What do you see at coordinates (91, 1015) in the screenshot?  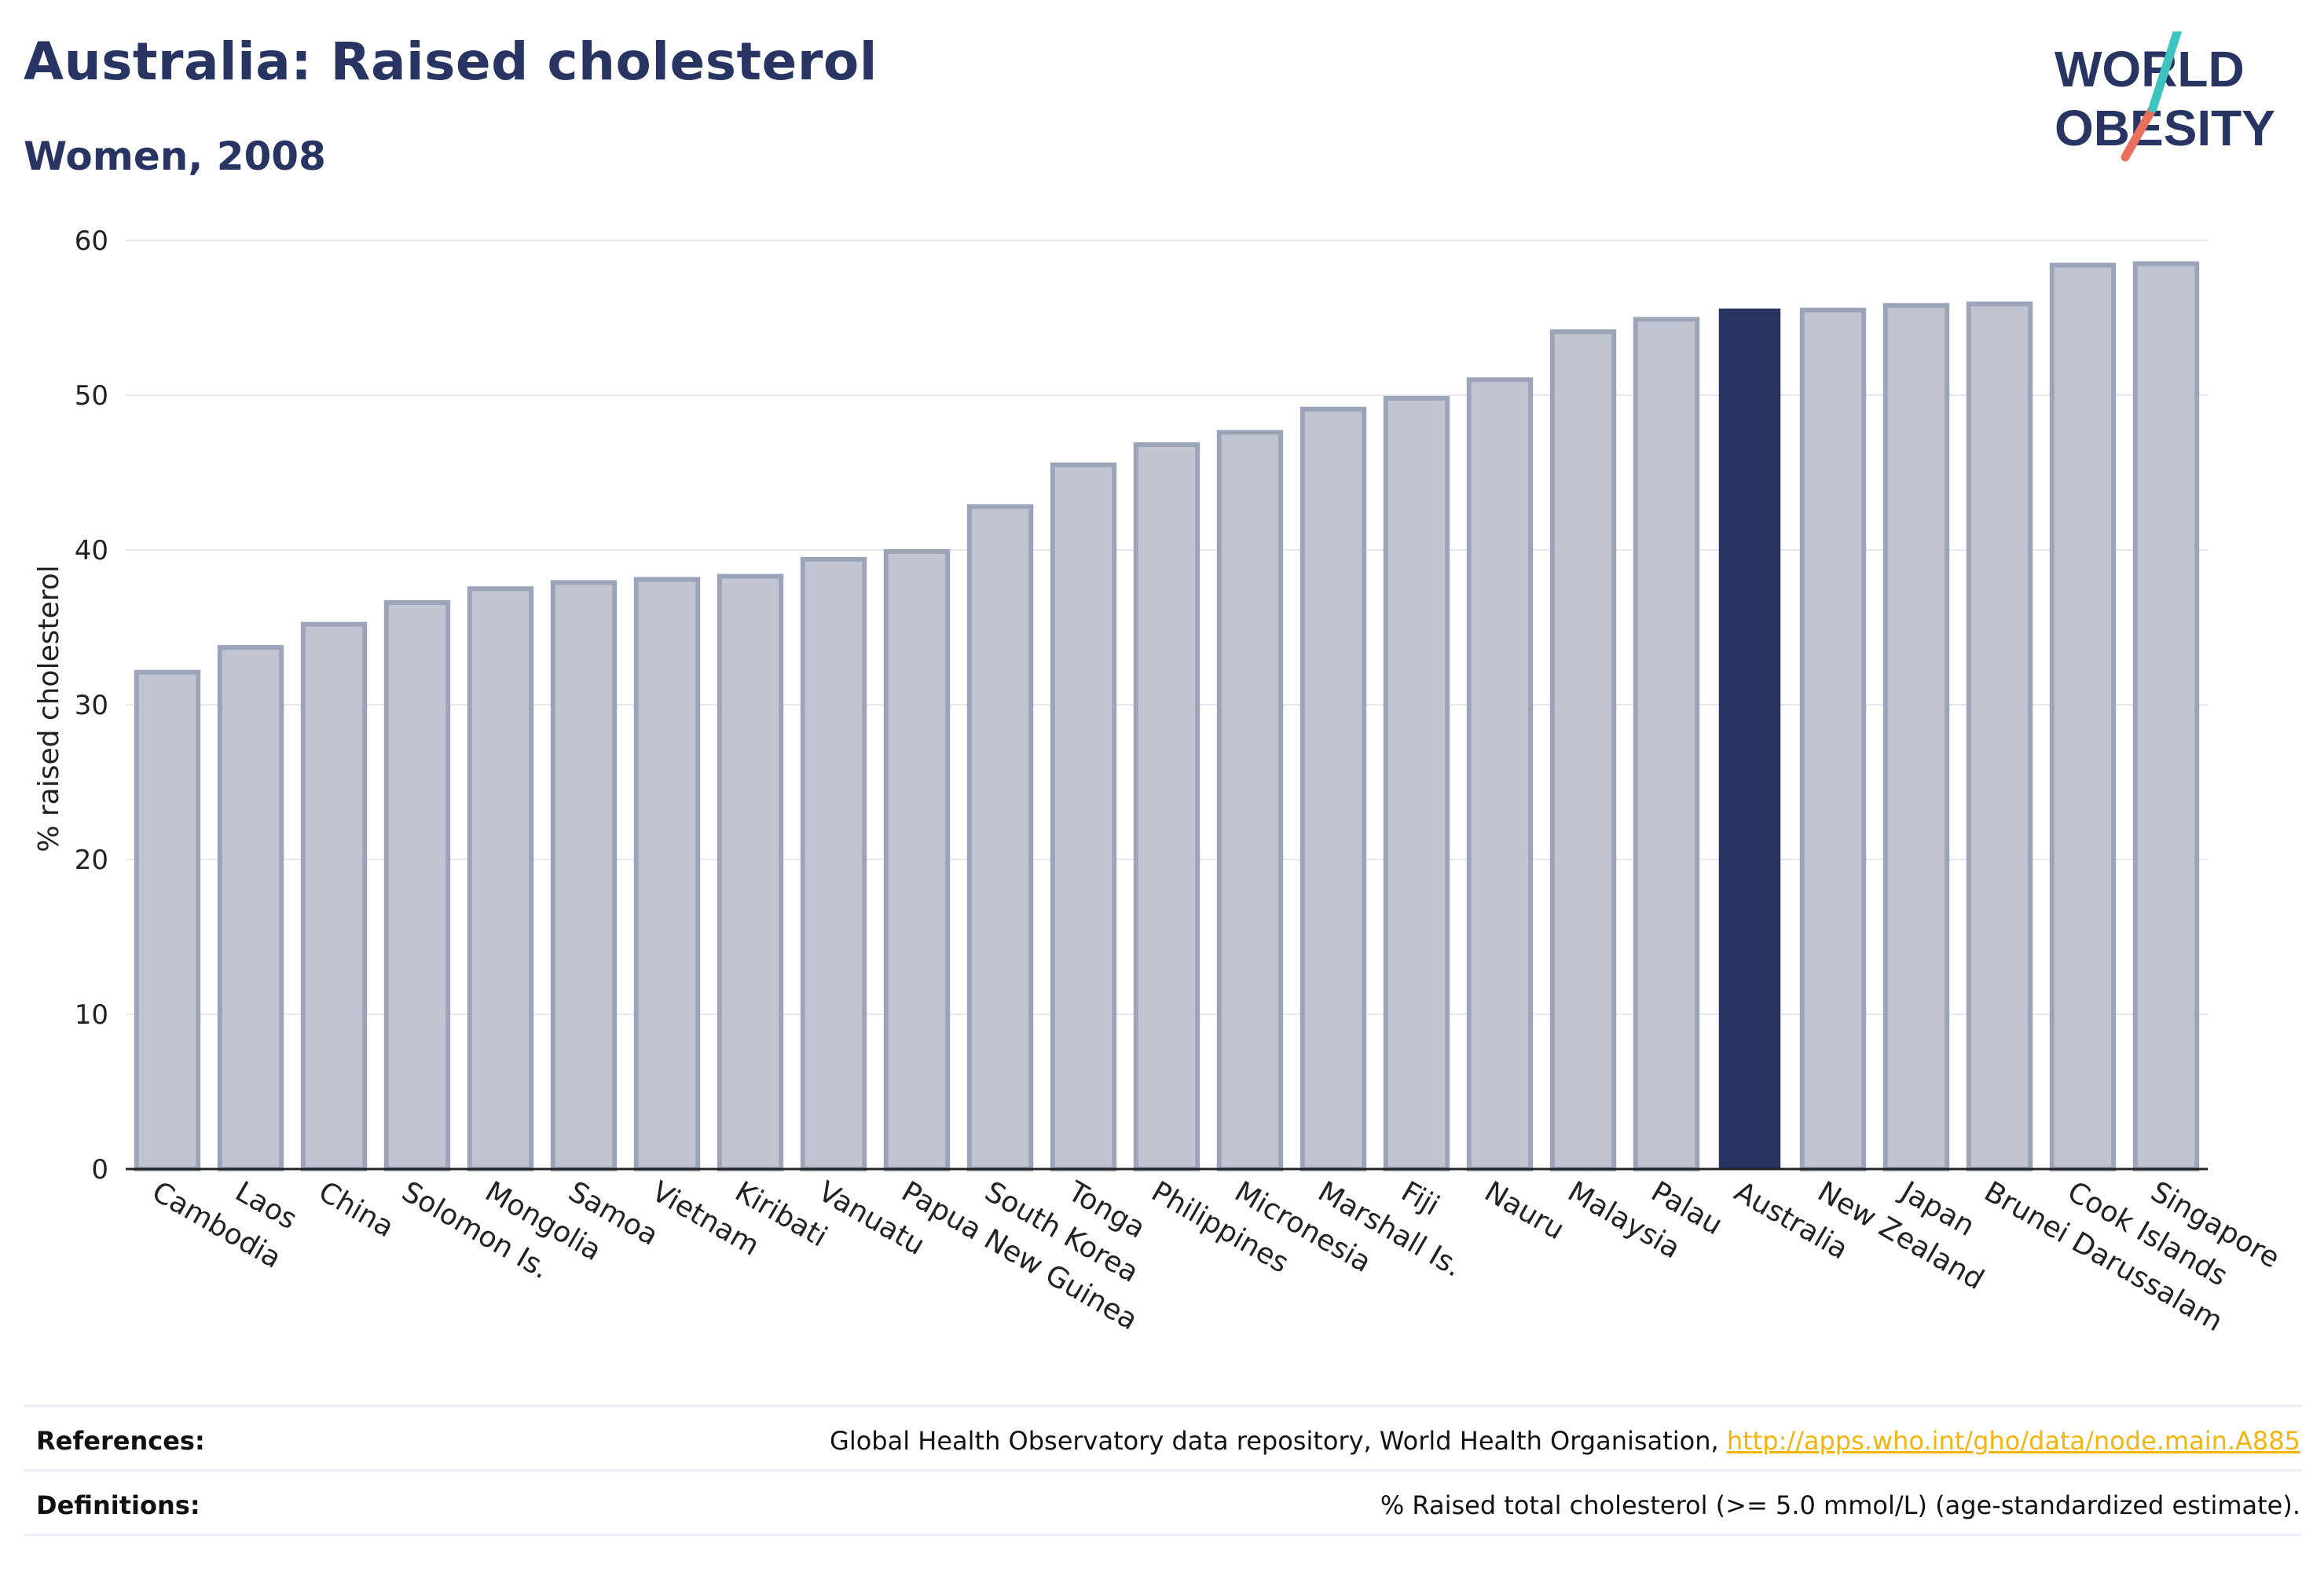 I see `y-tick-label: 10` at bounding box center [91, 1015].